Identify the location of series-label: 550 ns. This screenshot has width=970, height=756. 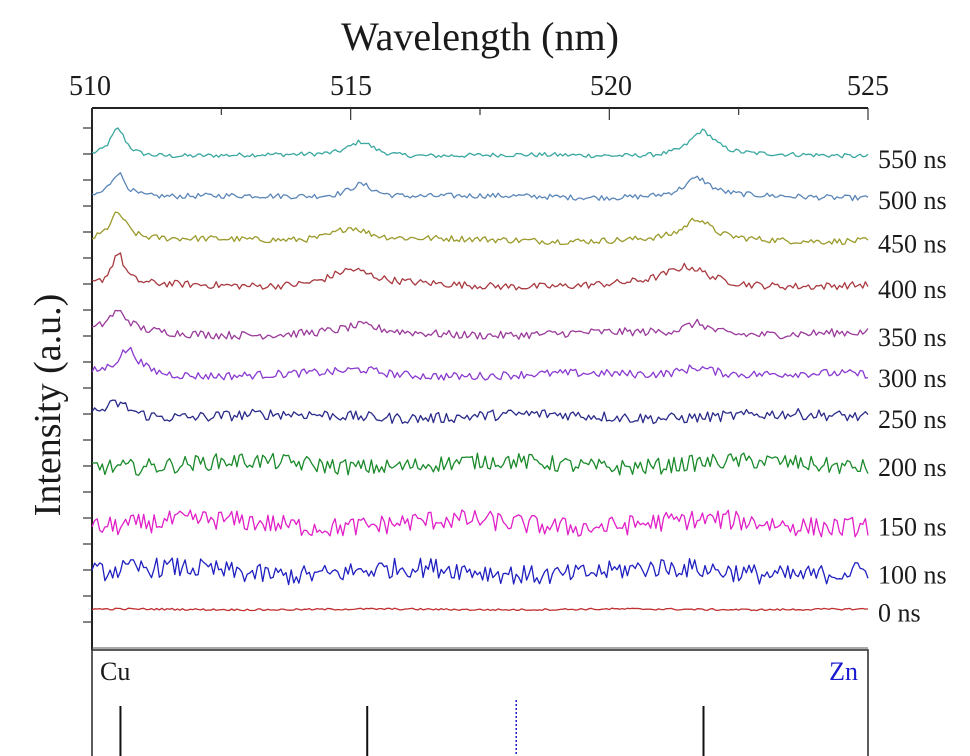
(912, 159).